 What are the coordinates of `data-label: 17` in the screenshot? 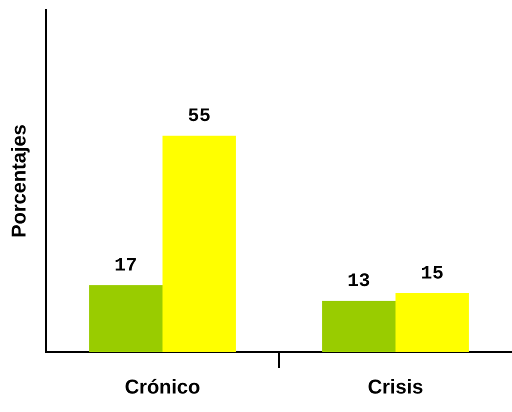 It's located at (126, 265).